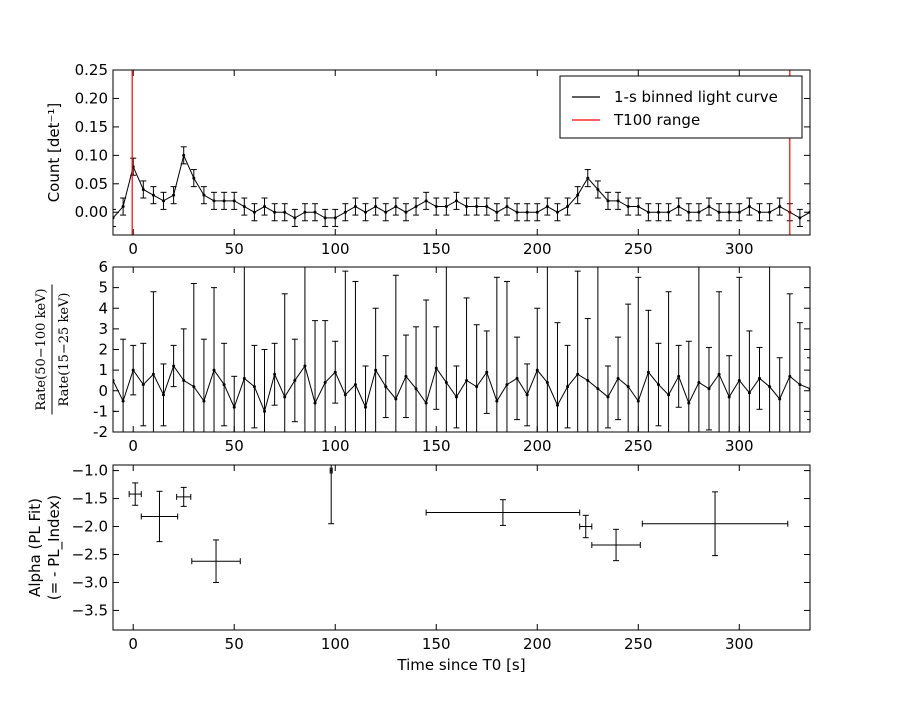 Image resolution: width=900 pixels, height=704 pixels. I want to click on y-tick-label: −1.0, so click(90, 471).